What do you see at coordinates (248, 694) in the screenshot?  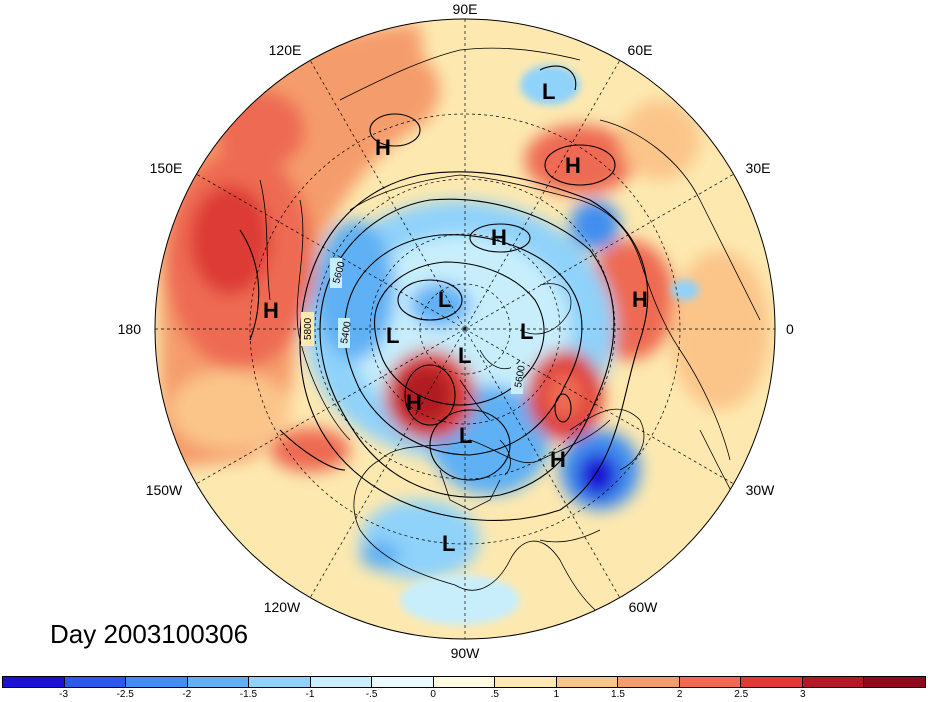 I see `colorbar-tick-label: -1.5` at bounding box center [248, 694].